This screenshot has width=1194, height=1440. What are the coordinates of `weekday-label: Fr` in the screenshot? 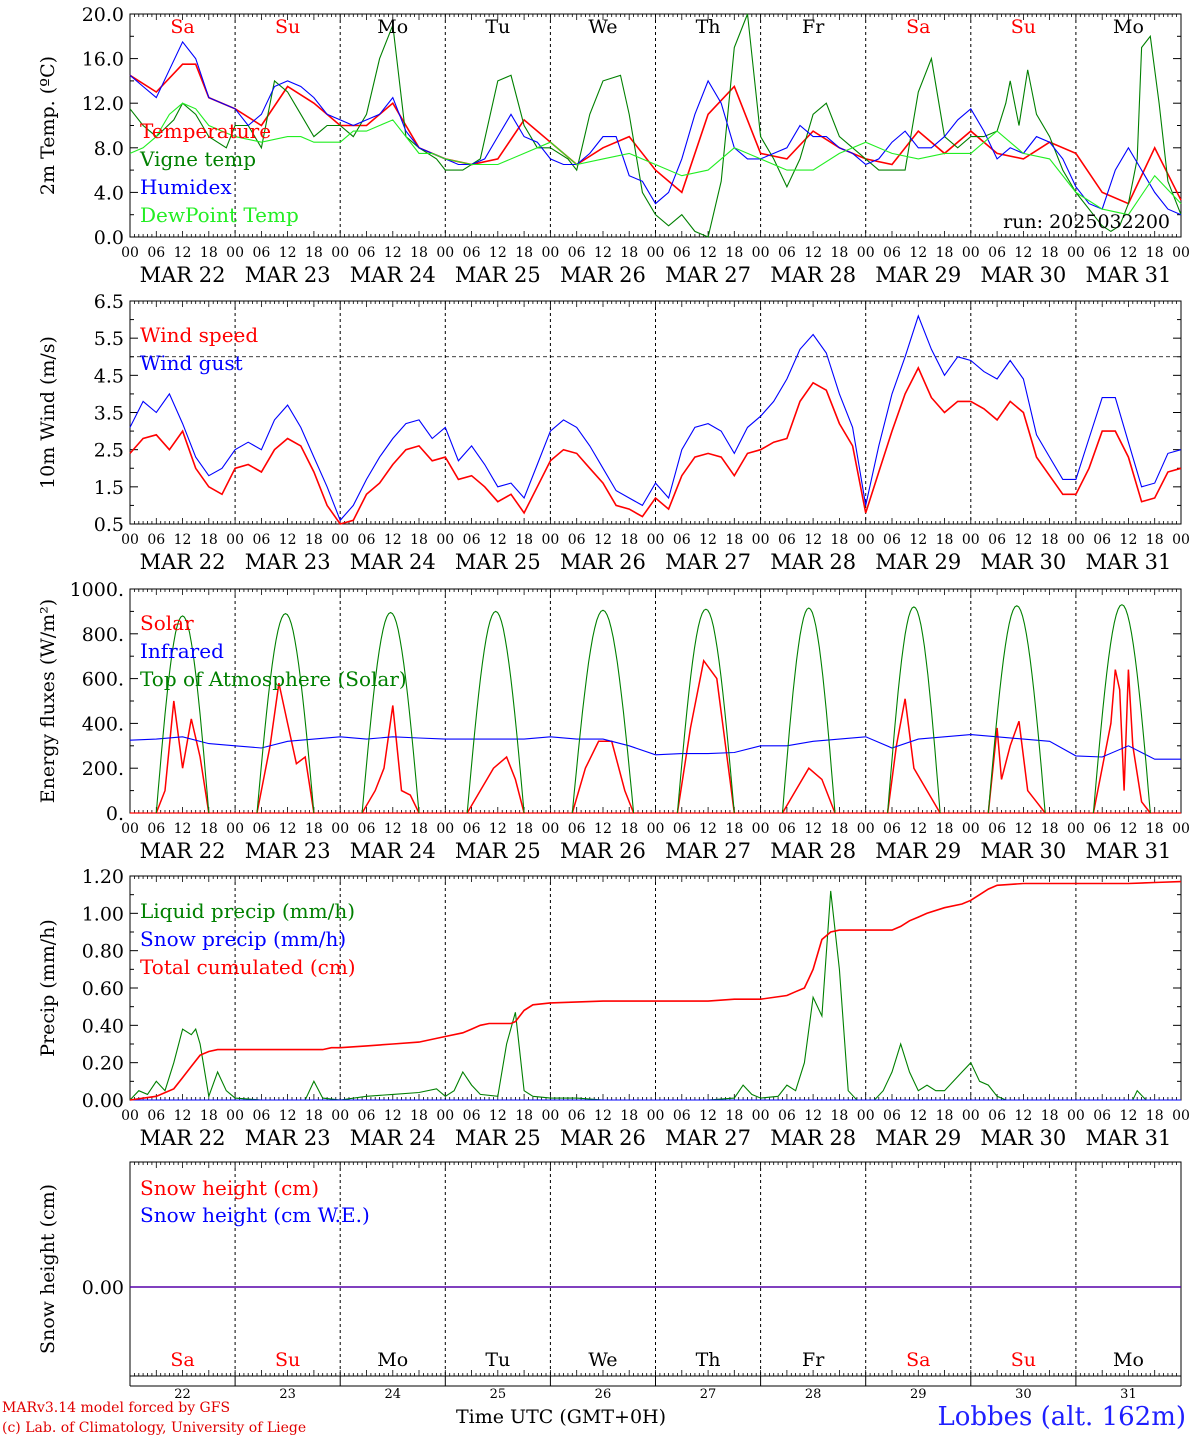 It's located at (813, 27).